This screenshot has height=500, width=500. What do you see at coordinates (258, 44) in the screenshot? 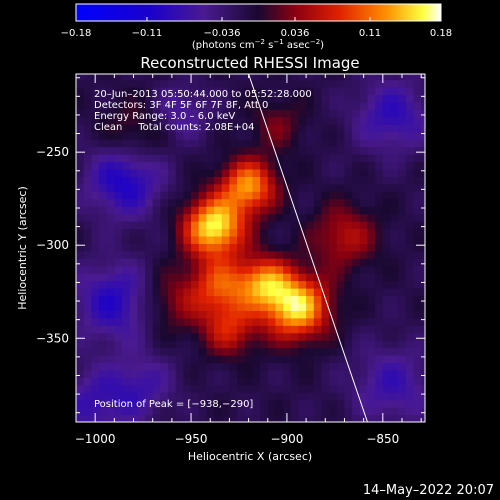
I see `colorbar-unit-label: (photons cm−2 s−1 asec−2)` at bounding box center [258, 44].